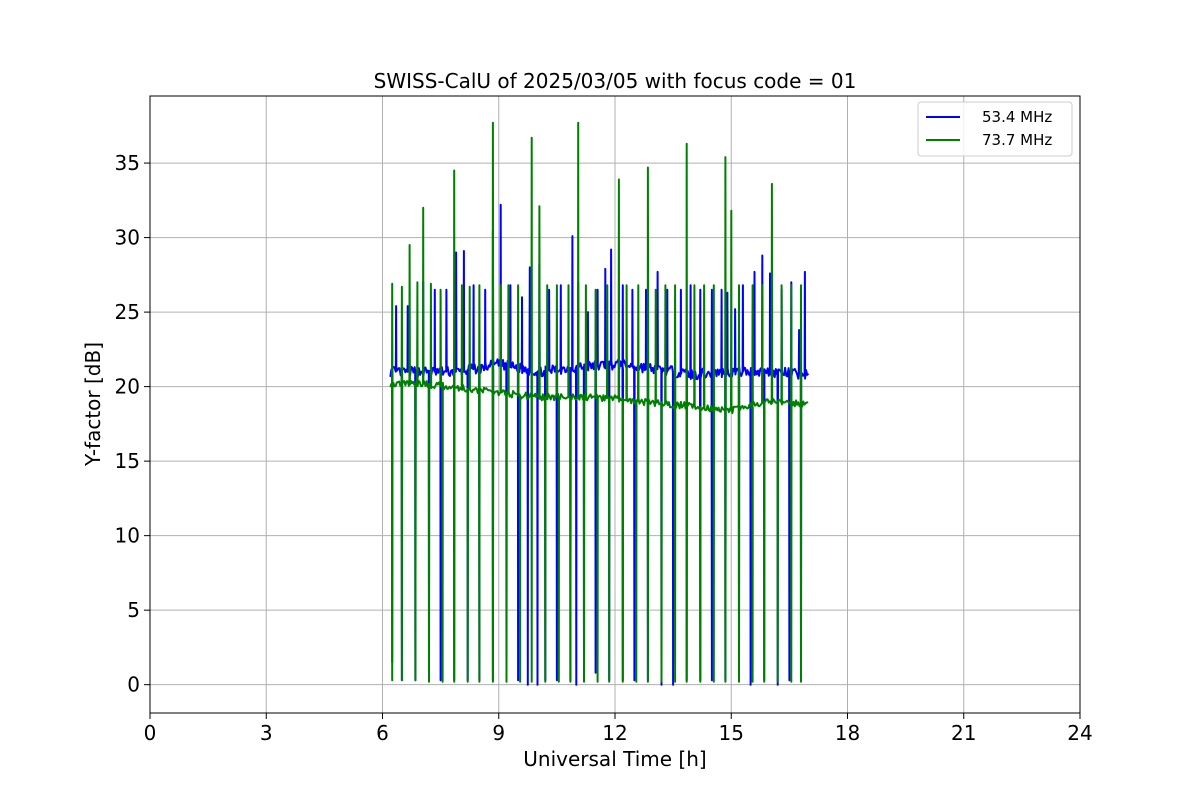  Describe the element at coordinates (1079, 733) in the screenshot. I see `x-tick-label: 24` at that location.